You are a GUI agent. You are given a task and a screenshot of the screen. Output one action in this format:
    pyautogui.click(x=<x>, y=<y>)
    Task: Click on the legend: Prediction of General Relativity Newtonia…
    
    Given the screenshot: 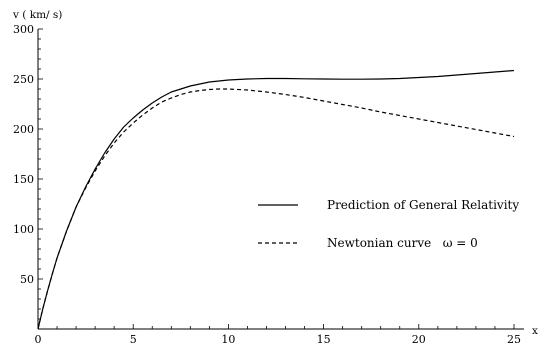 What is the action you would take?
    pyautogui.click(x=388, y=224)
    